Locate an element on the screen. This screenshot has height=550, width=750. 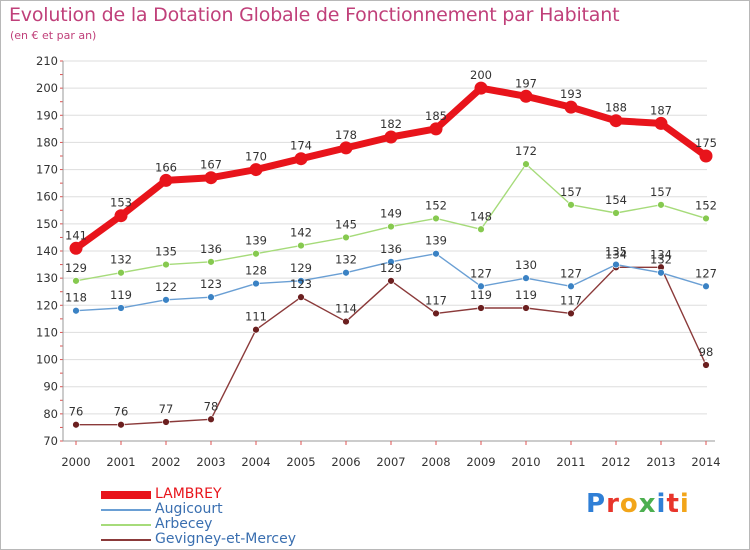
data-label: 128 is located at coordinates (256, 271).